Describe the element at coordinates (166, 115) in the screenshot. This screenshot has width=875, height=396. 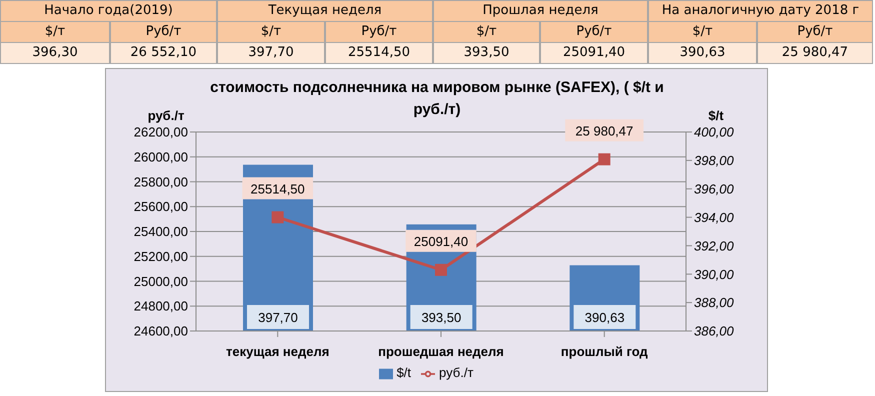
I see `y-axis-title: руб./т` at that location.